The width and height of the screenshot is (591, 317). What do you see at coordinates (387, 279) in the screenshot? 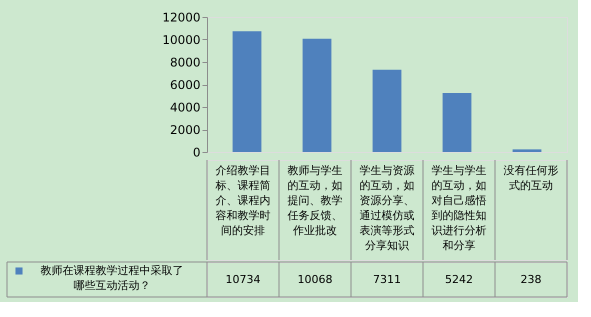
I see `data-label: 7311` at bounding box center [387, 279].